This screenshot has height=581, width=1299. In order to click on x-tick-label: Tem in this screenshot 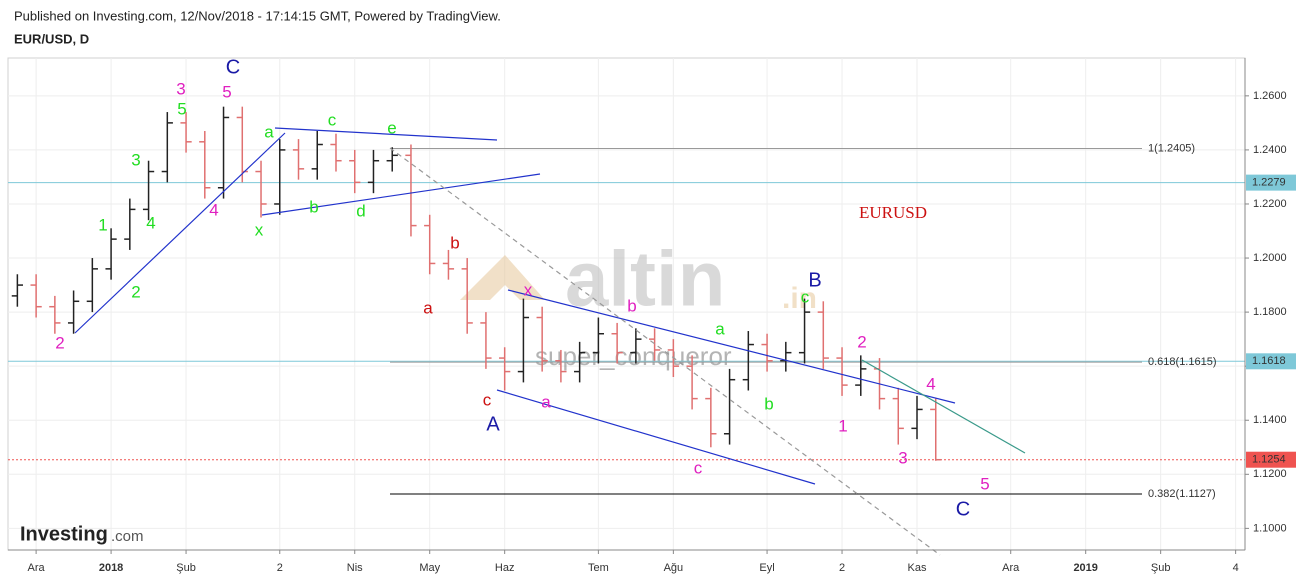, I will do `click(598, 568)`.